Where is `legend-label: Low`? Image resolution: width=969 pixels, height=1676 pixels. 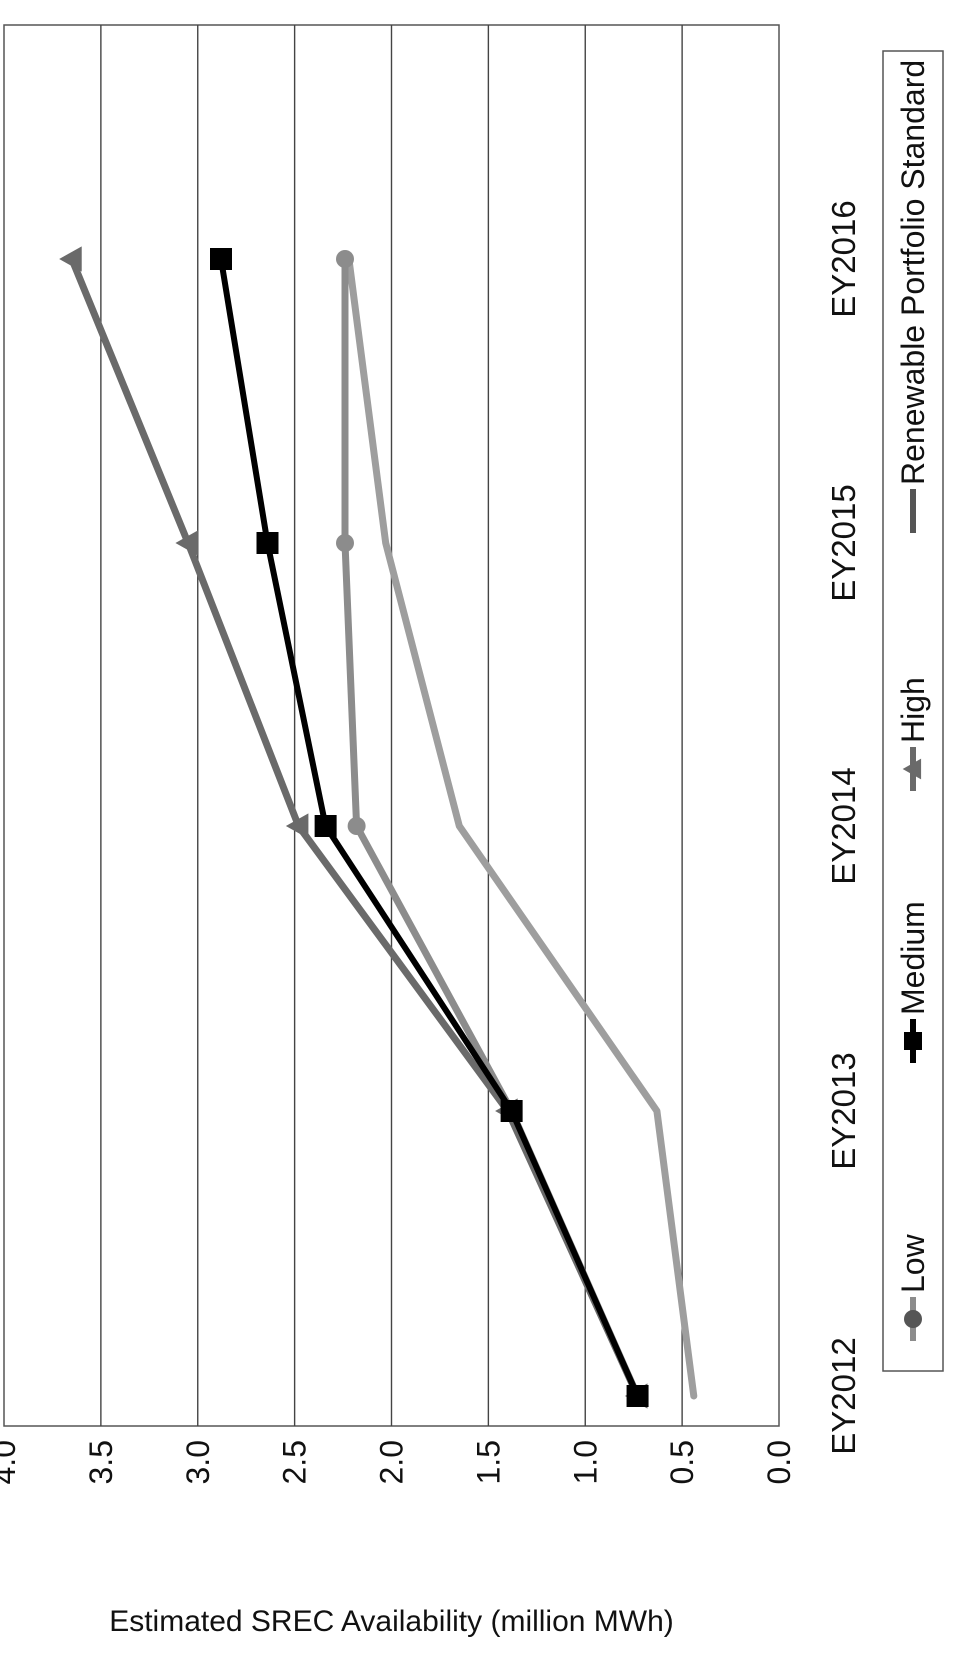
legend-label: Low is located at coordinates (913, 1263).